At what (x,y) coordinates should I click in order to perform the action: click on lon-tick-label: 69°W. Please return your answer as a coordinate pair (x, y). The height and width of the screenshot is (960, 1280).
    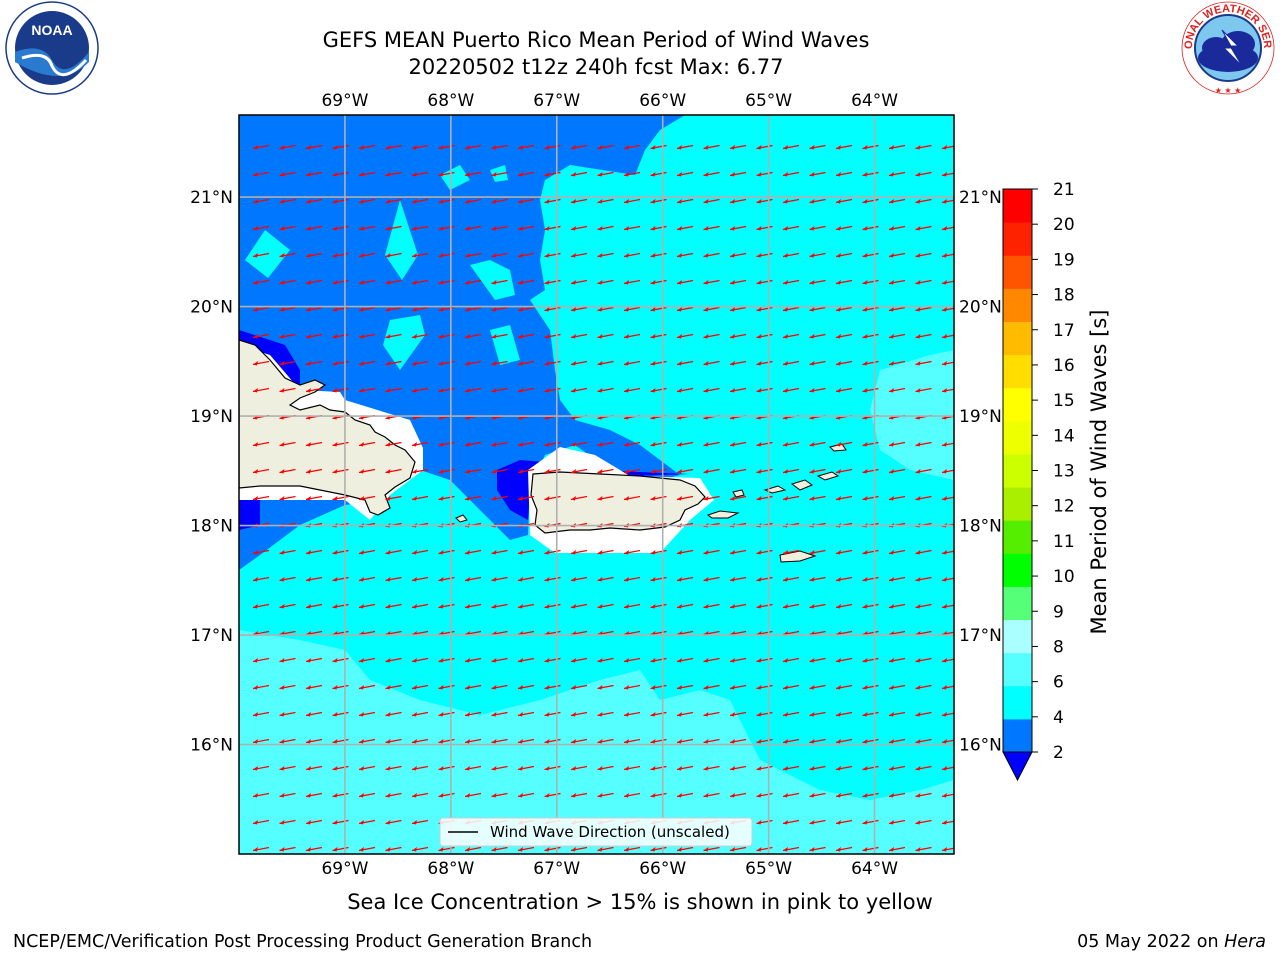
    Looking at the image, I should click on (344, 101).